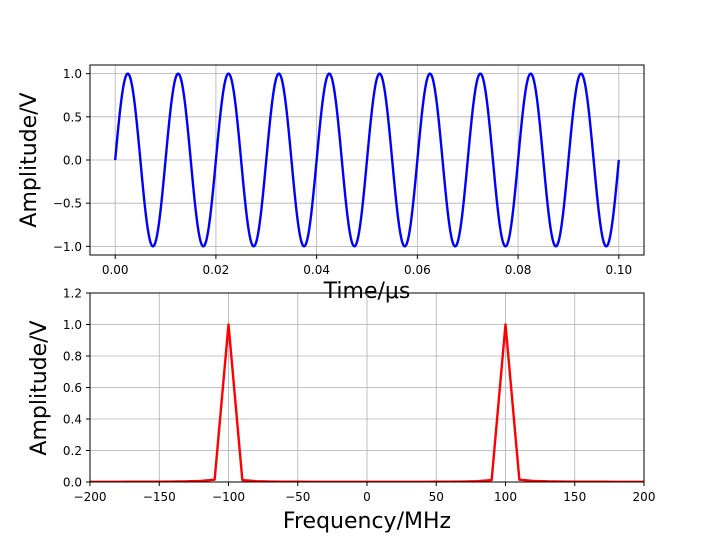  What do you see at coordinates (216, 270) in the screenshot?
I see `time-xtick-label: 0.02` at bounding box center [216, 270].